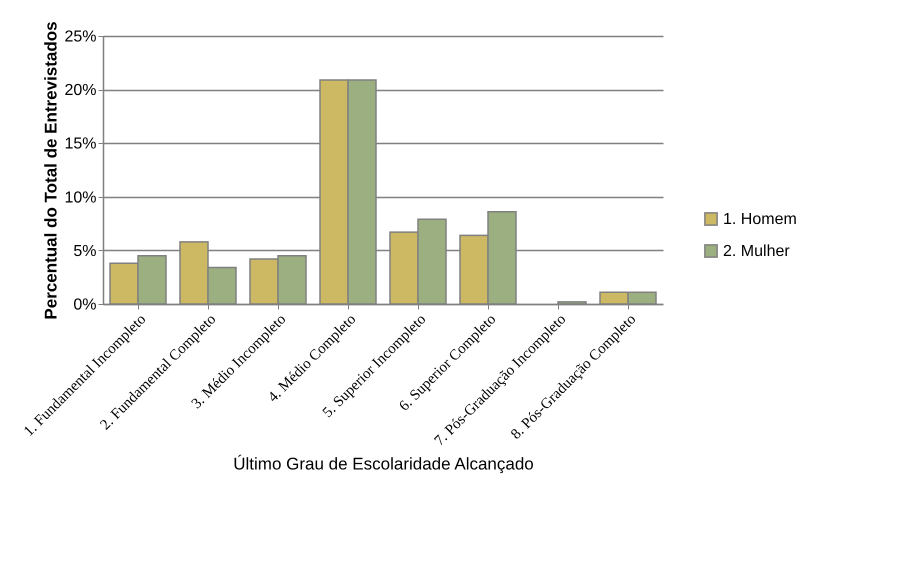 The image size is (919, 571). I want to click on y-tick-label: 5%, so click(84, 251).